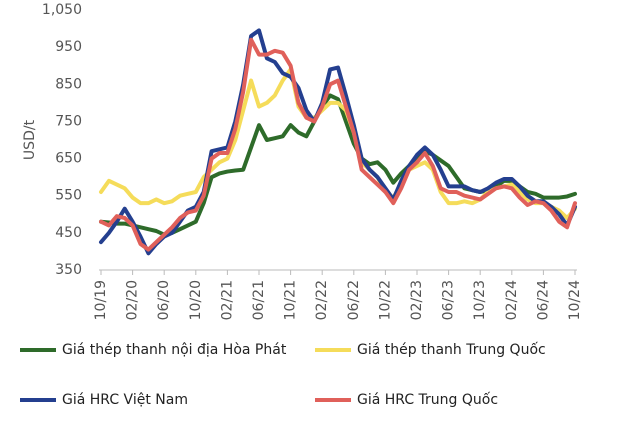 This screenshot has width=640, height=424. What do you see at coordinates (125, 400) in the screenshot?
I see `legend-label: Giá HRC Việt Nam` at bounding box center [125, 400].